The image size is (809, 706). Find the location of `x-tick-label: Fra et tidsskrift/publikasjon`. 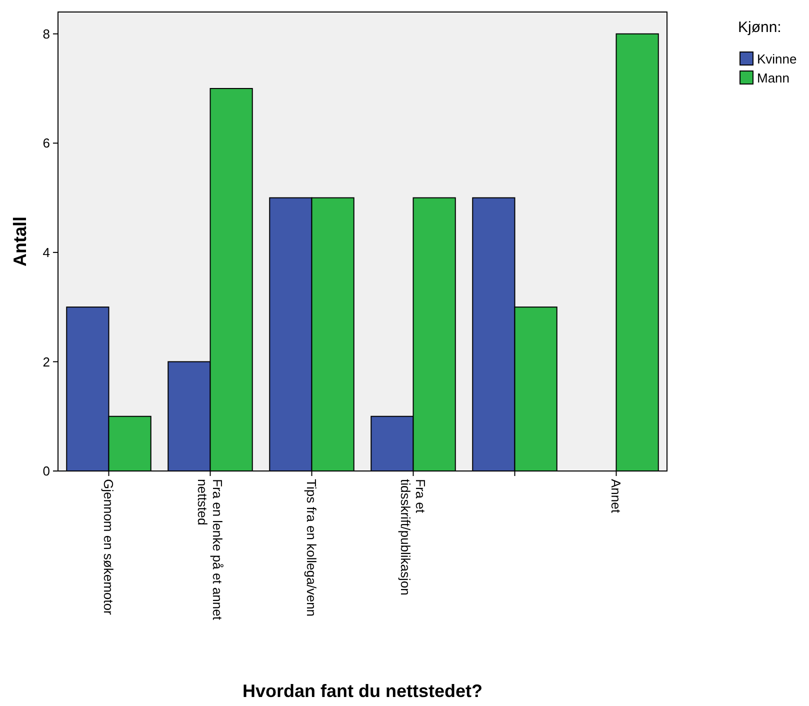

x-tick-label: Fra et tidsskrift/publikasjon is located at coordinates (413, 537).